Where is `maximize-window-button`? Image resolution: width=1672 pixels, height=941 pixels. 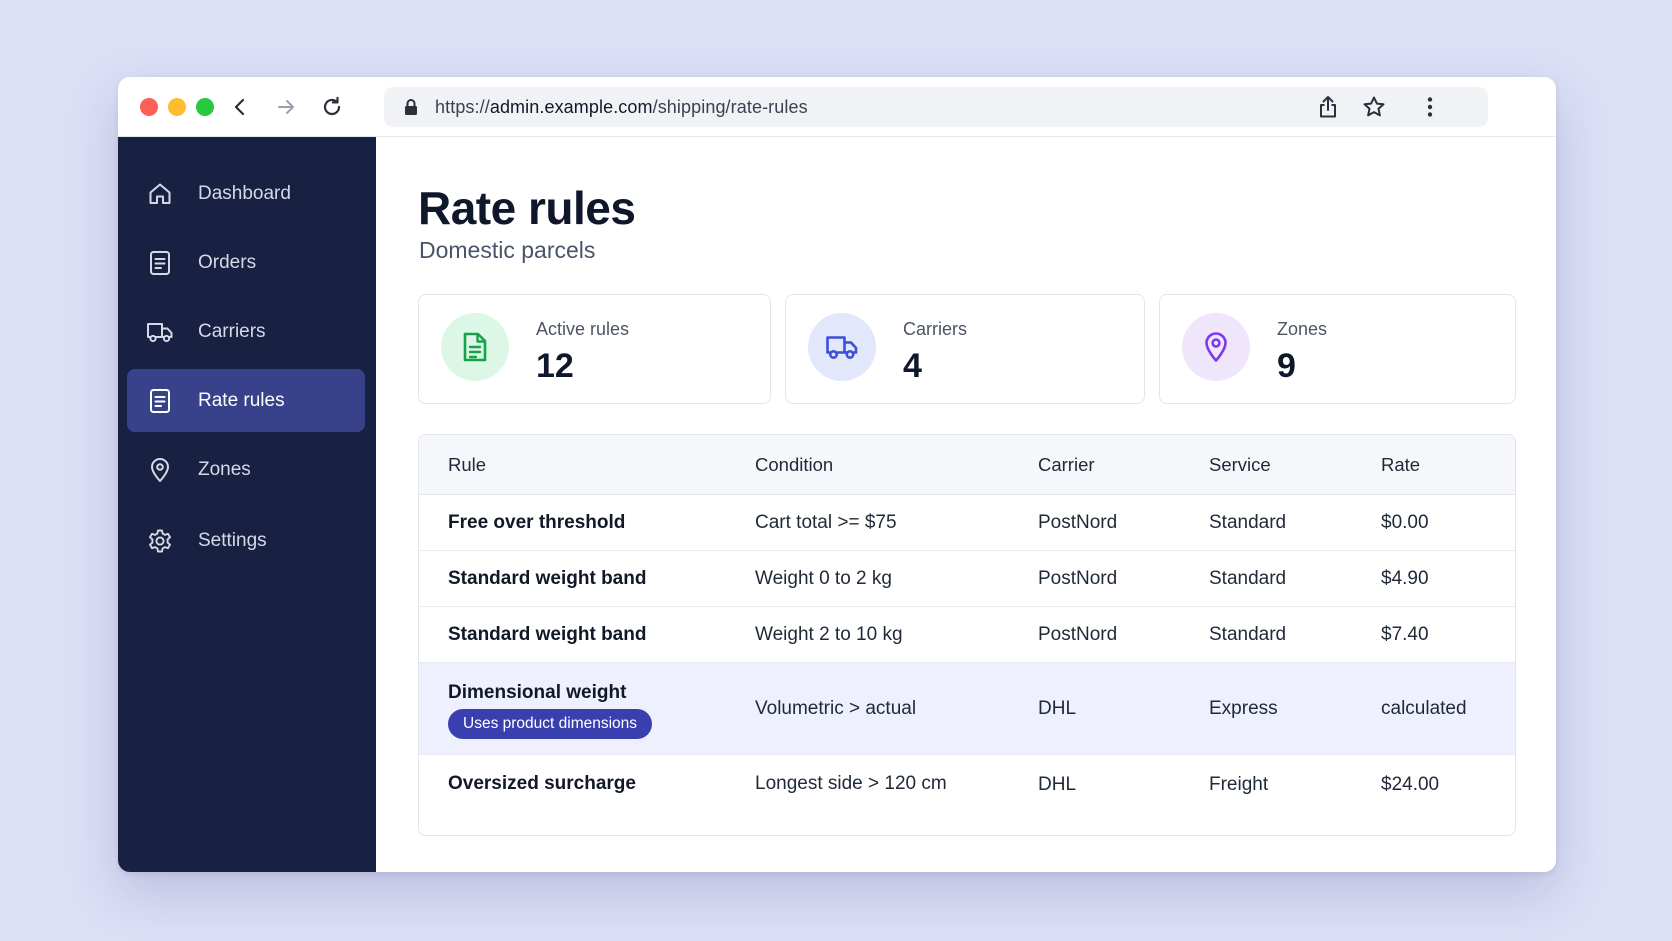 maximize-window-button is located at coordinates (205, 107).